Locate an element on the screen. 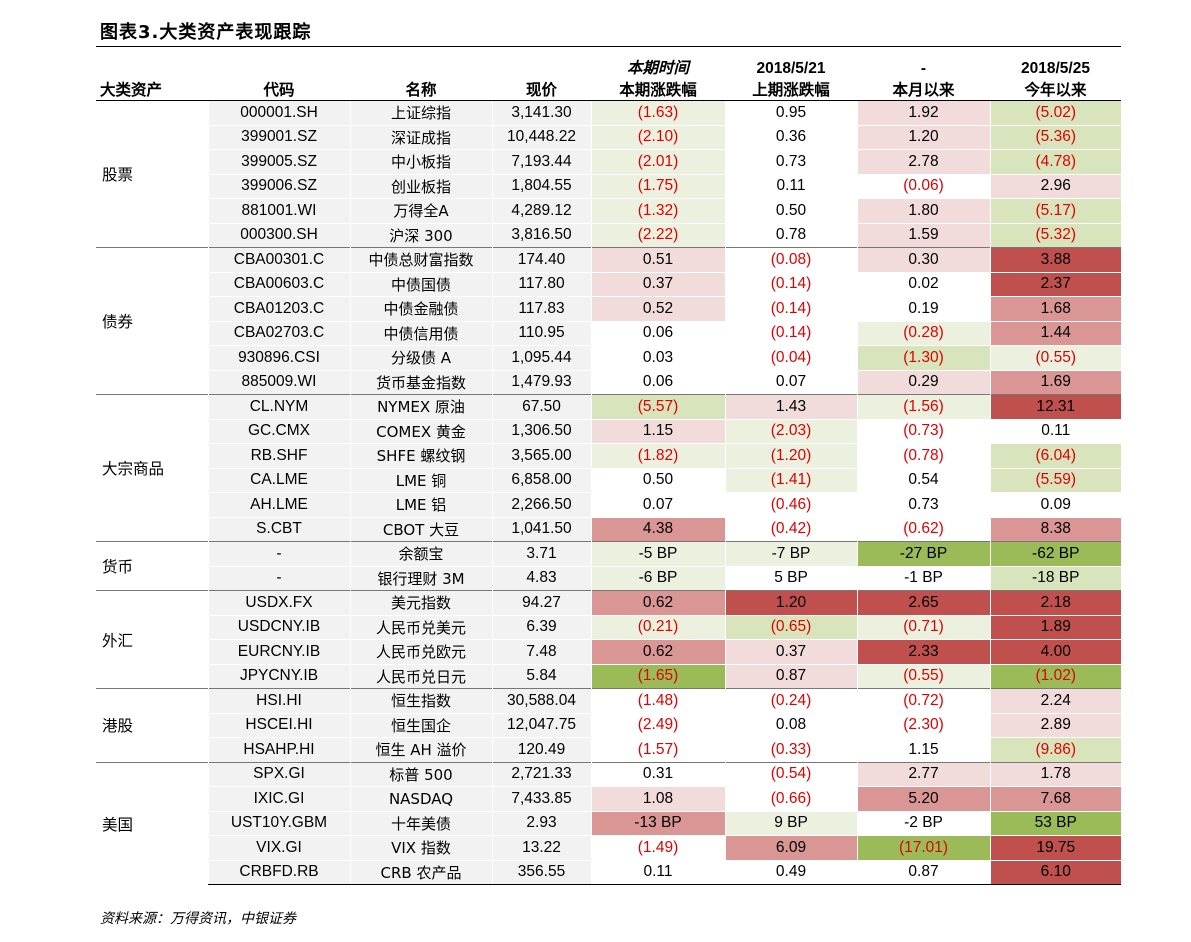 The image size is (1191, 942). asset-name: CRB 农产品 is located at coordinates (420, 872).